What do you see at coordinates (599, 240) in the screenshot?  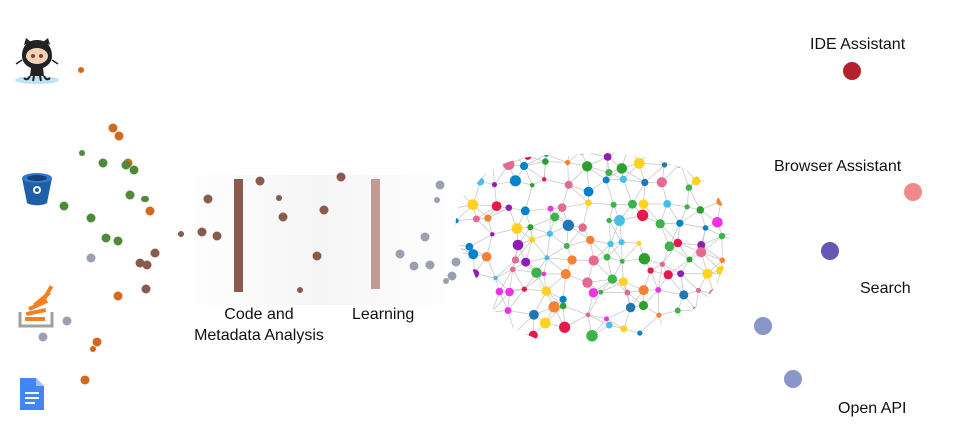 I see `brain-network-icon` at bounding box center [599, 240].